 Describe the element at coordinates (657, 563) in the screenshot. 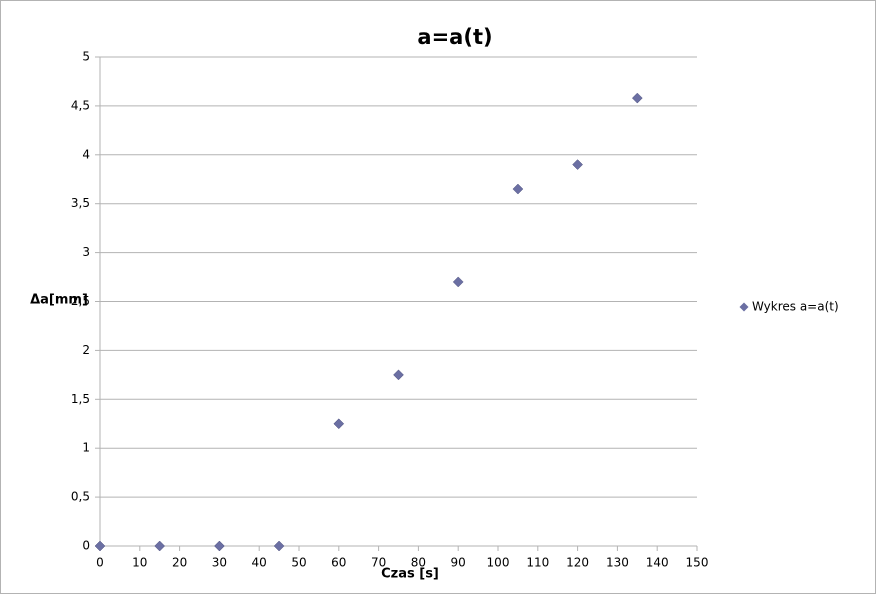

I see `x-tick-label: 140` at that location.